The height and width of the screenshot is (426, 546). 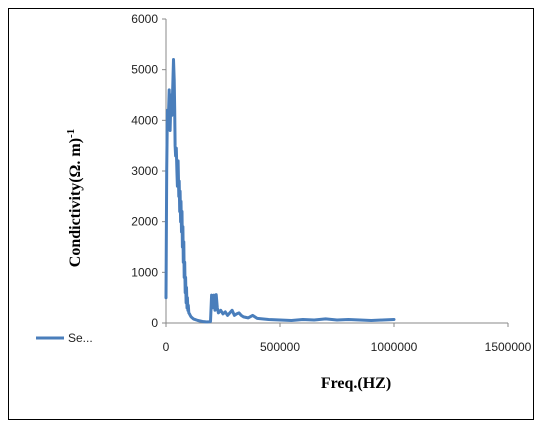 I want to click on y-tick-label: 2000, so click(x=144, y=222).